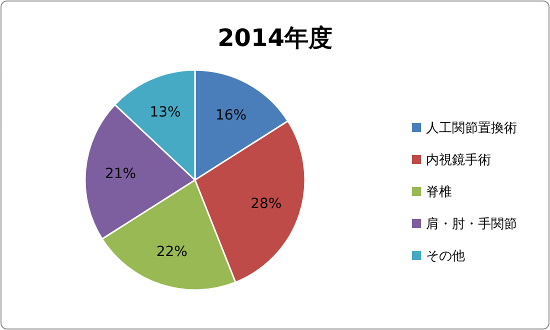  Describe the element at coordinates (165, 112) in the screenshot. I see `data-label: 13%` at that location.